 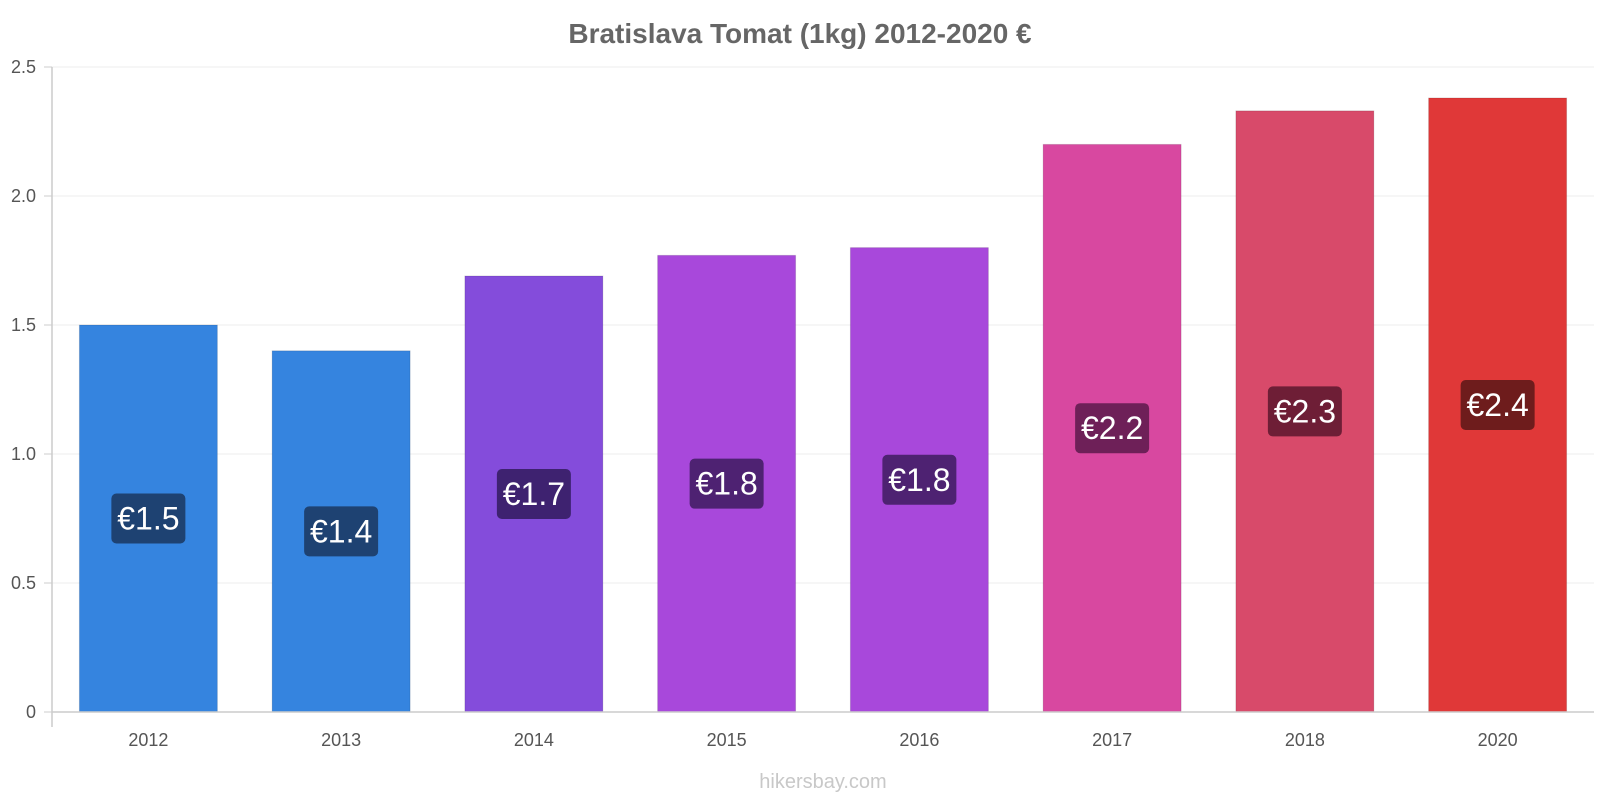 I want to click on y-tick-label: 0.5, so click(x=23, y=583).